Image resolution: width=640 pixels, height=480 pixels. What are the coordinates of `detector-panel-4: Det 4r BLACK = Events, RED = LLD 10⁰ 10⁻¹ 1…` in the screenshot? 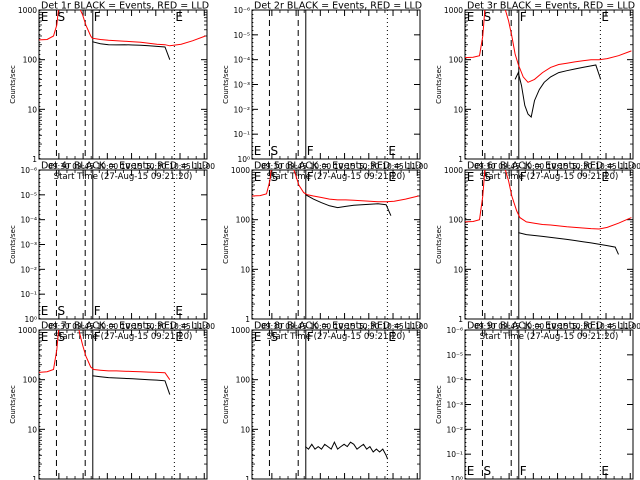 It's located at (112, 252).